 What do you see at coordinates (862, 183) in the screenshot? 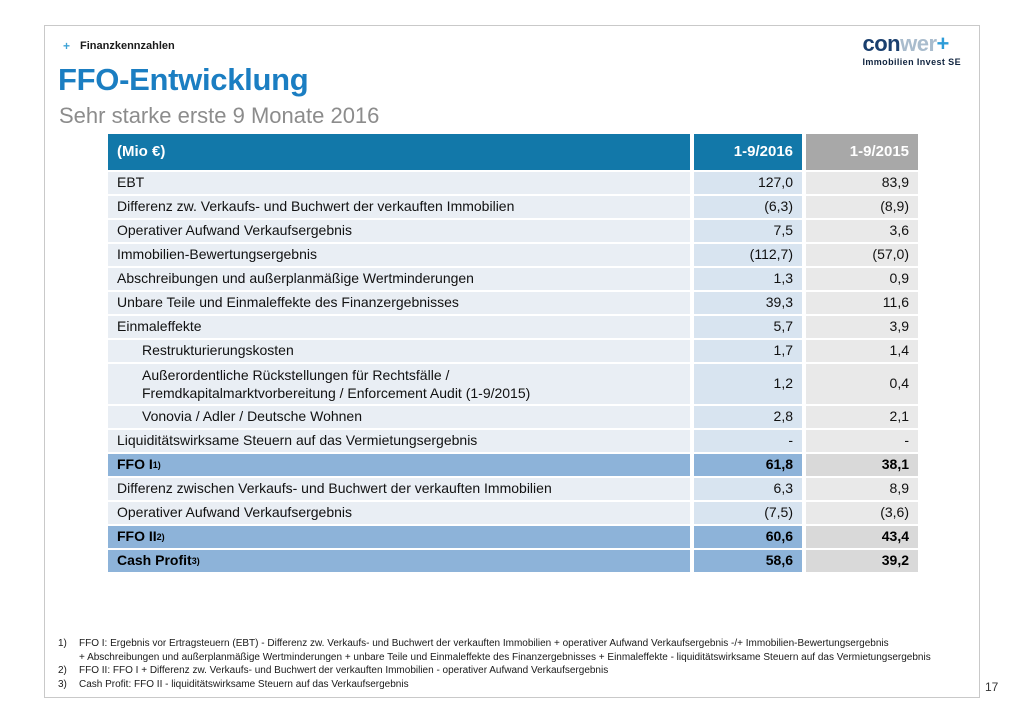
I see `value-2015: 83,9` at bounding box center [862, 183].